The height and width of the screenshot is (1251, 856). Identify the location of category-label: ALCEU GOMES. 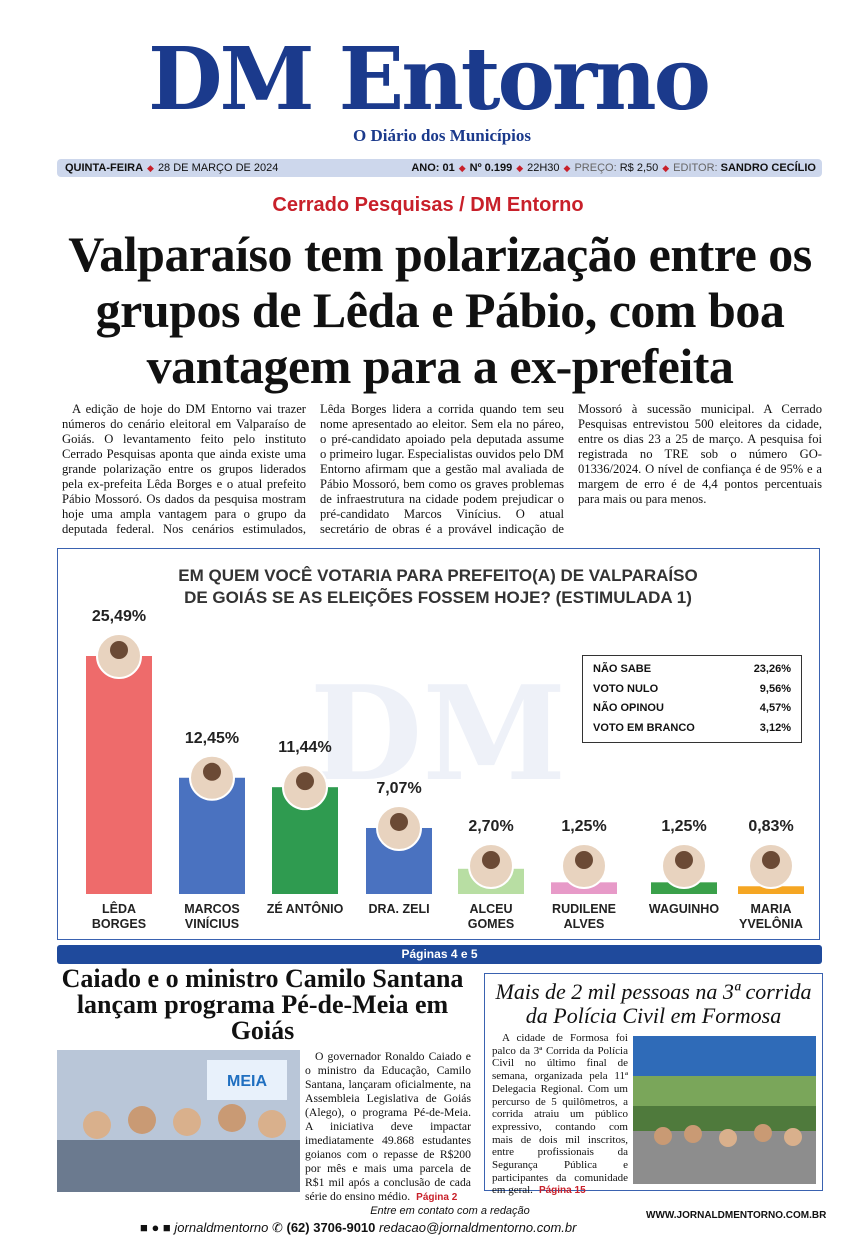
(491, 916).